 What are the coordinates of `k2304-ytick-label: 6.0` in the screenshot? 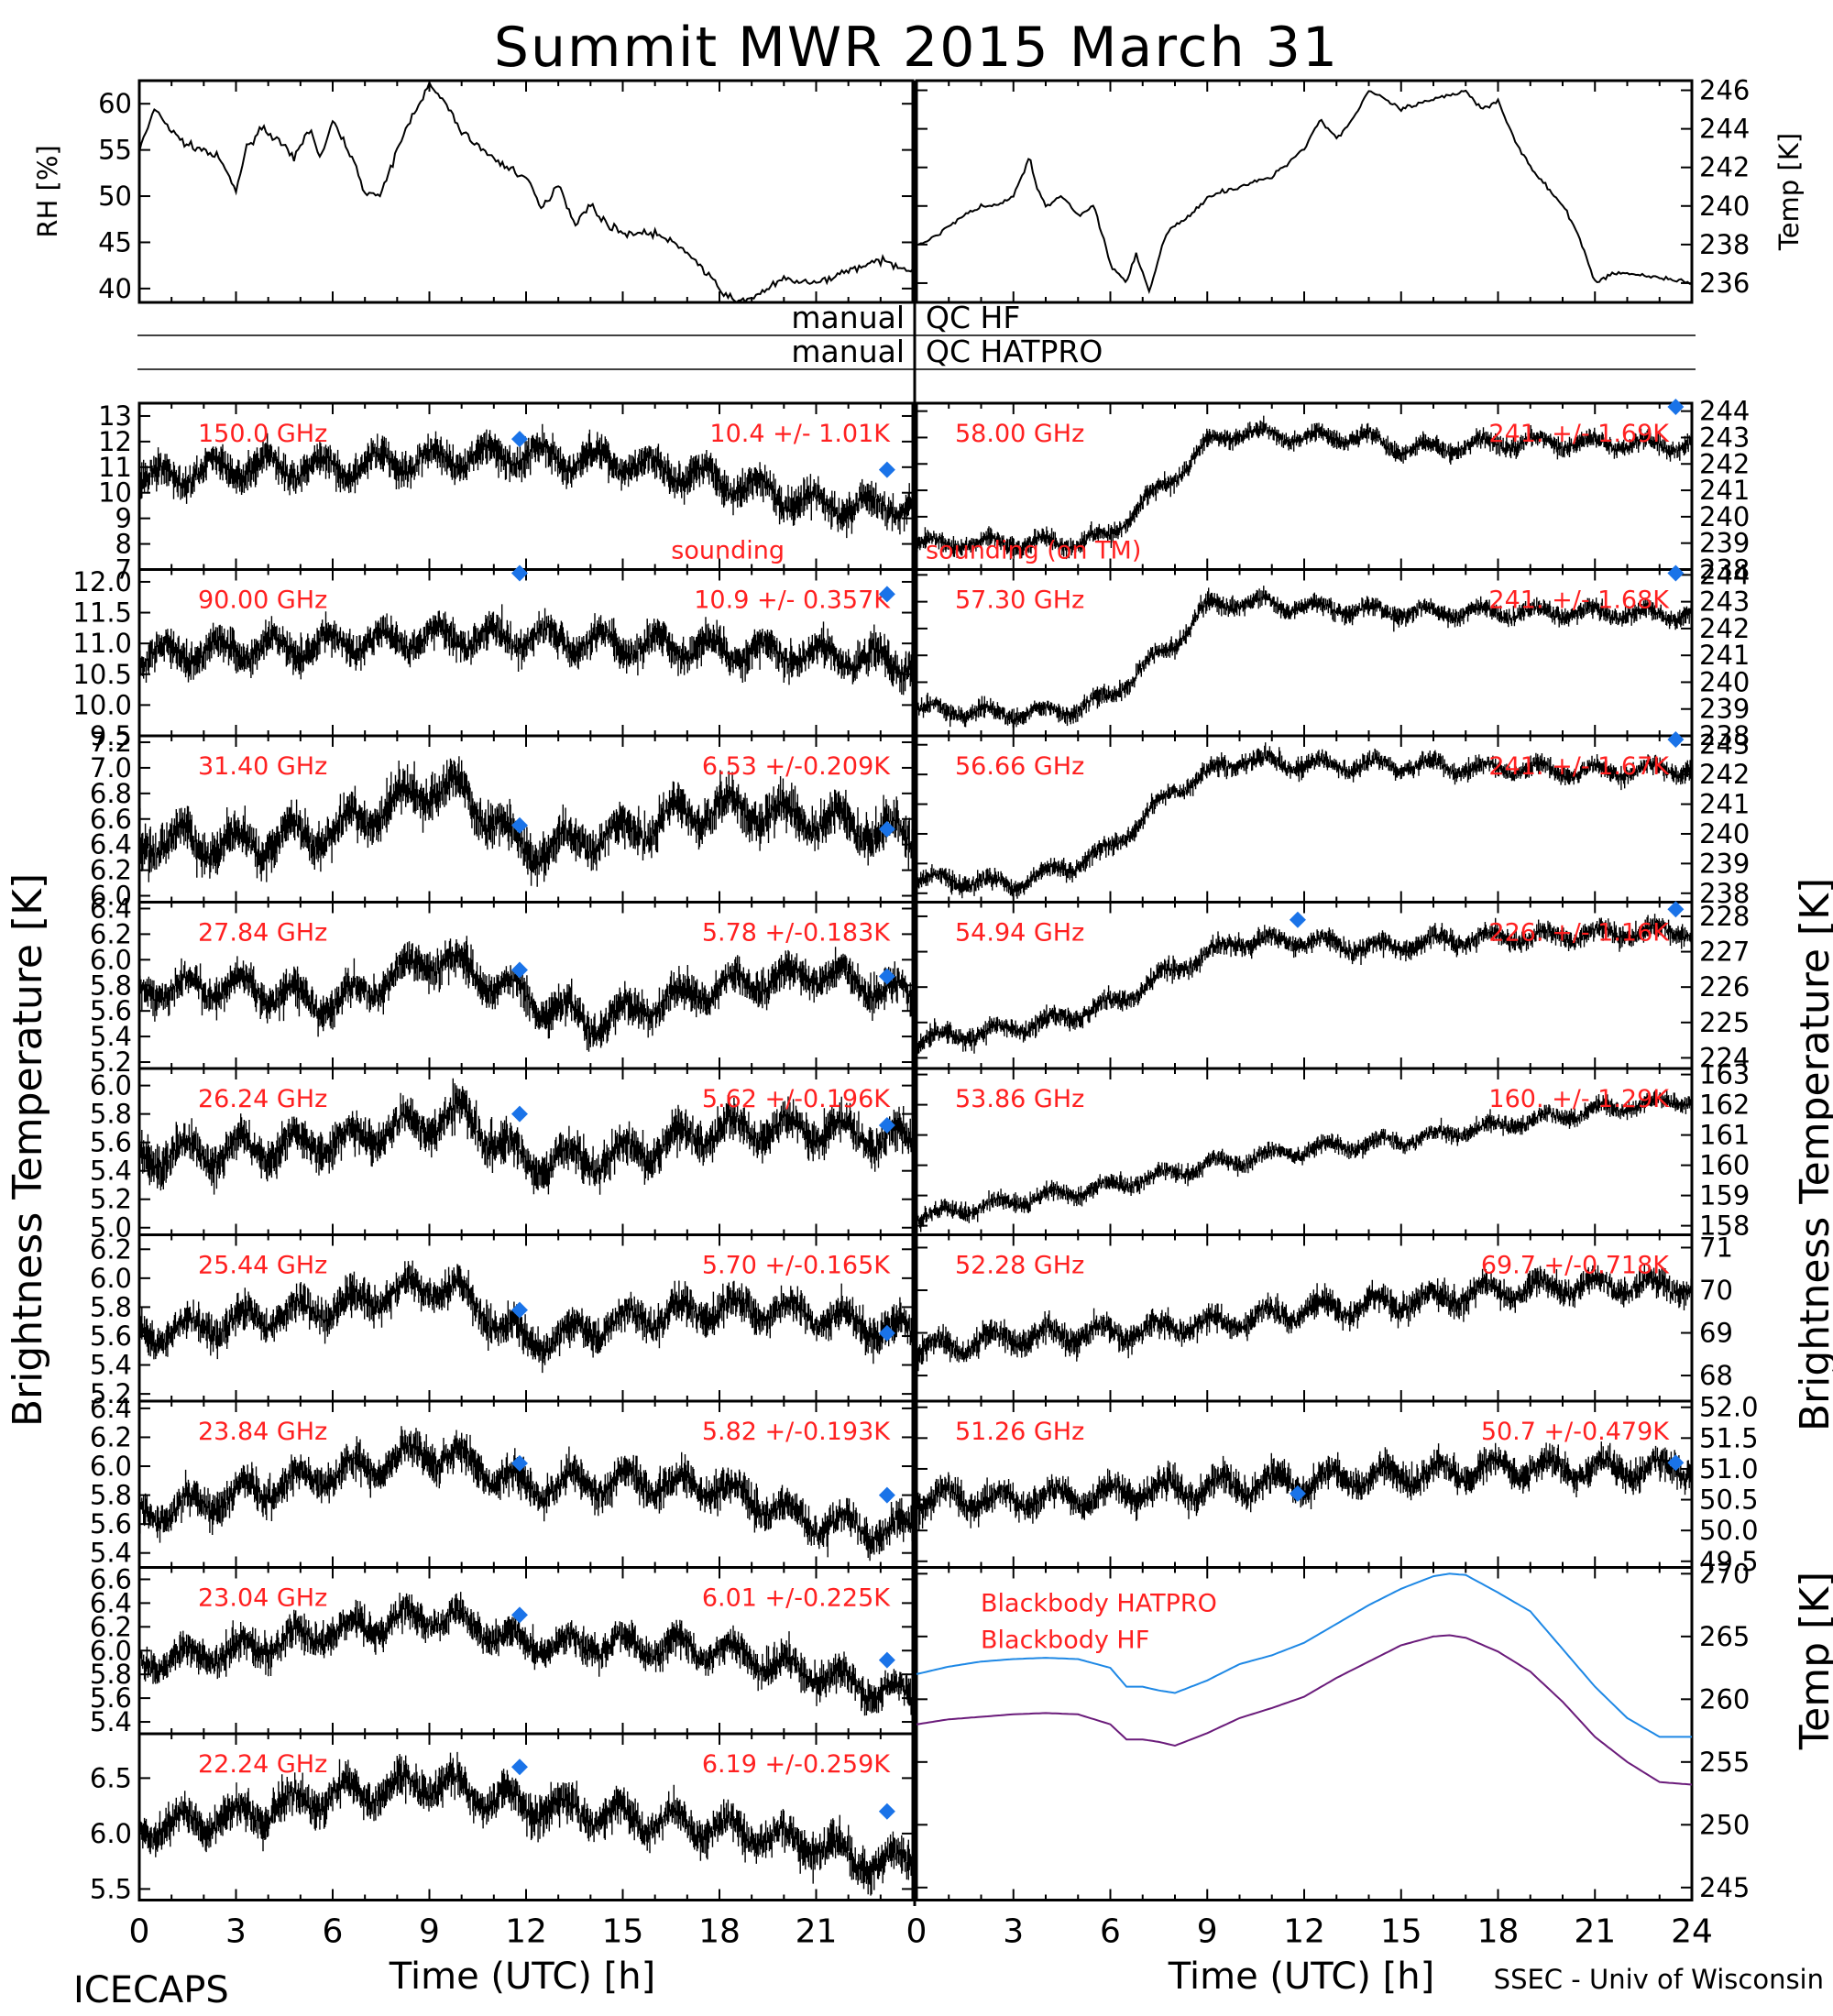 It's located at (111, 1650).